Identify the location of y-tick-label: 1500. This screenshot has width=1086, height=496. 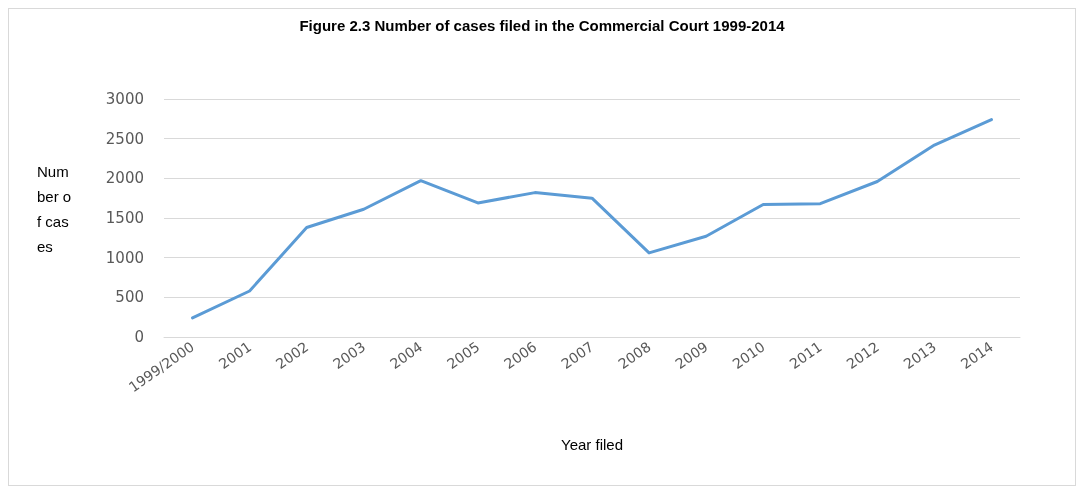
(124, 218).